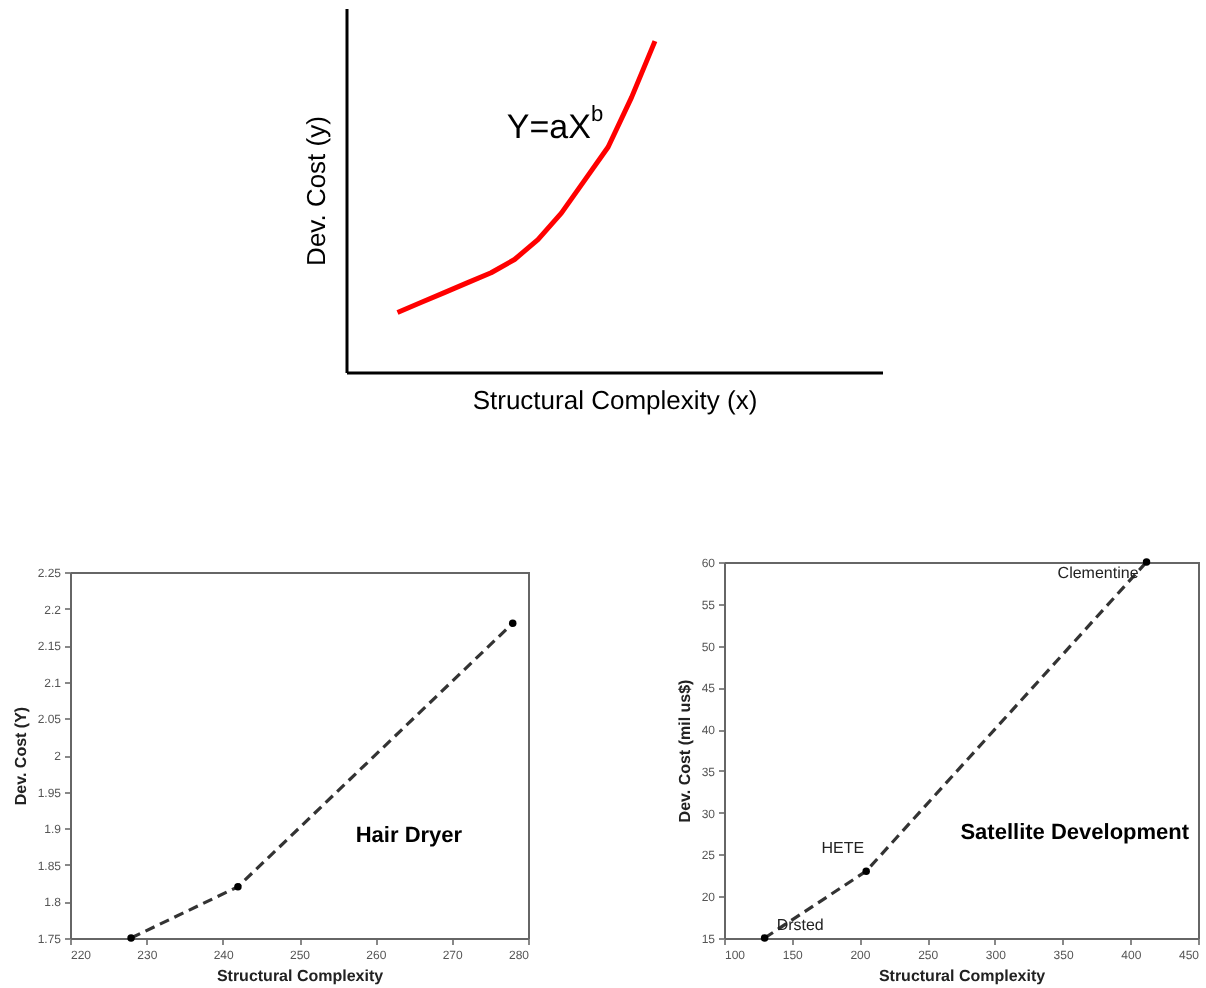 This screenshot has width=1206, height=988. What do you see at coordinates (1098, 573) in the screenshot?
I see `annotation: Clementine` at bounding box center [1098, 573].